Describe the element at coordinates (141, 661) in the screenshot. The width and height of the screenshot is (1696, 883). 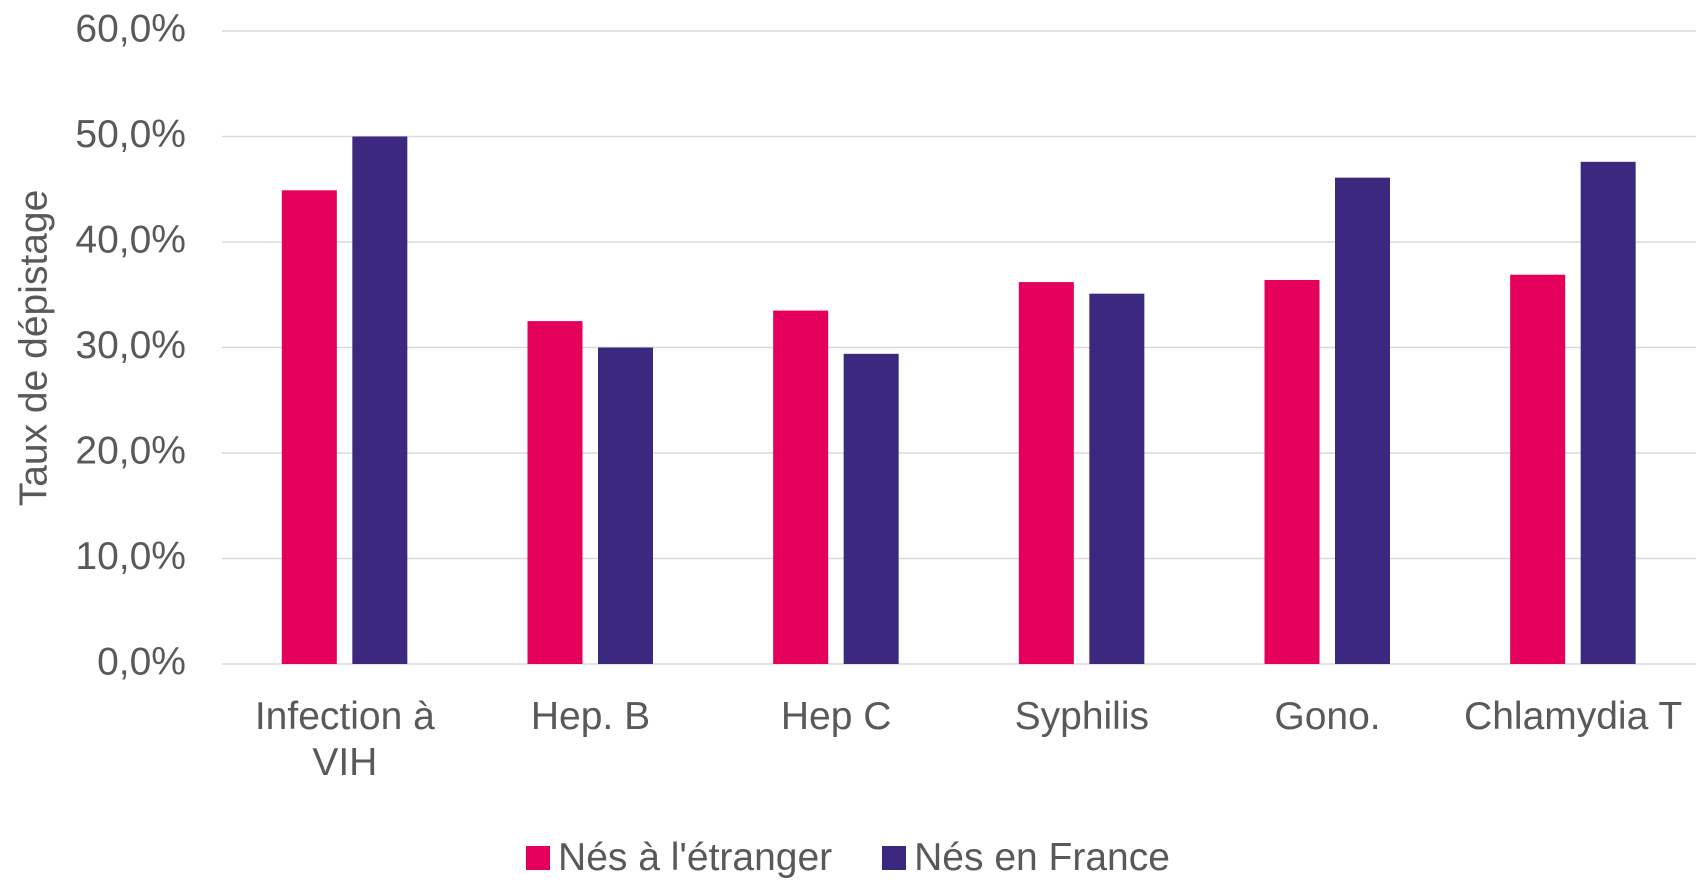
I see `y-tick-label: 0,0%` at that location.